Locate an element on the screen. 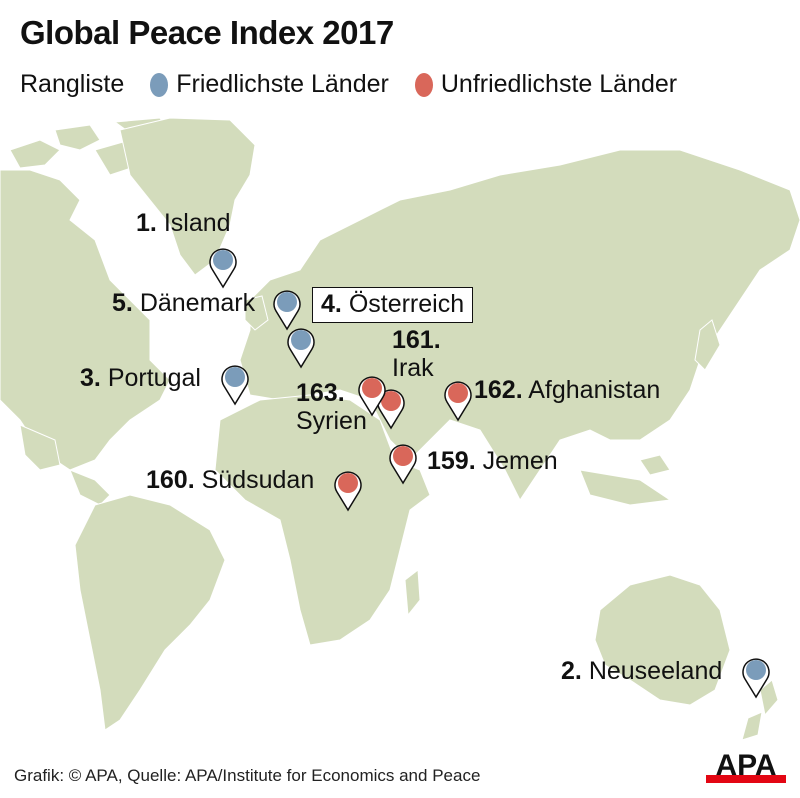 The width and height of the screenshot is (800, 798). marker-label: 159. Jemen is located at coordinates (492, 461).